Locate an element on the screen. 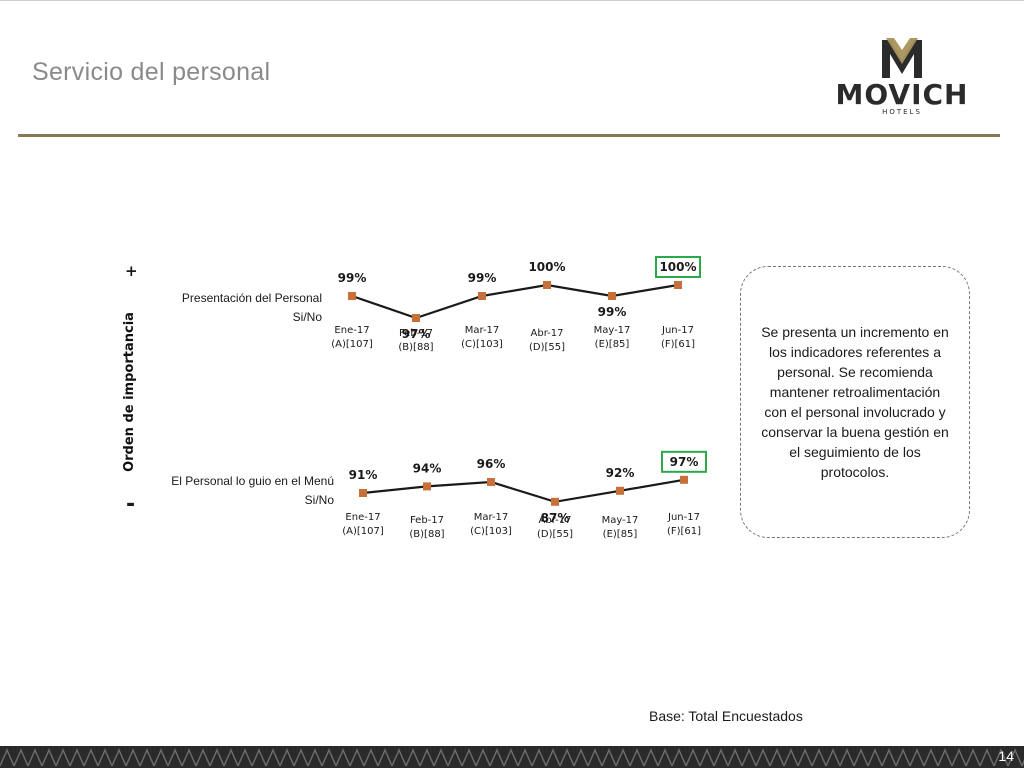 Image resolution: width=1024 pixels, height=772 pixels. series-title-line: Presentación del Personal is located at coordinates (252, 298).